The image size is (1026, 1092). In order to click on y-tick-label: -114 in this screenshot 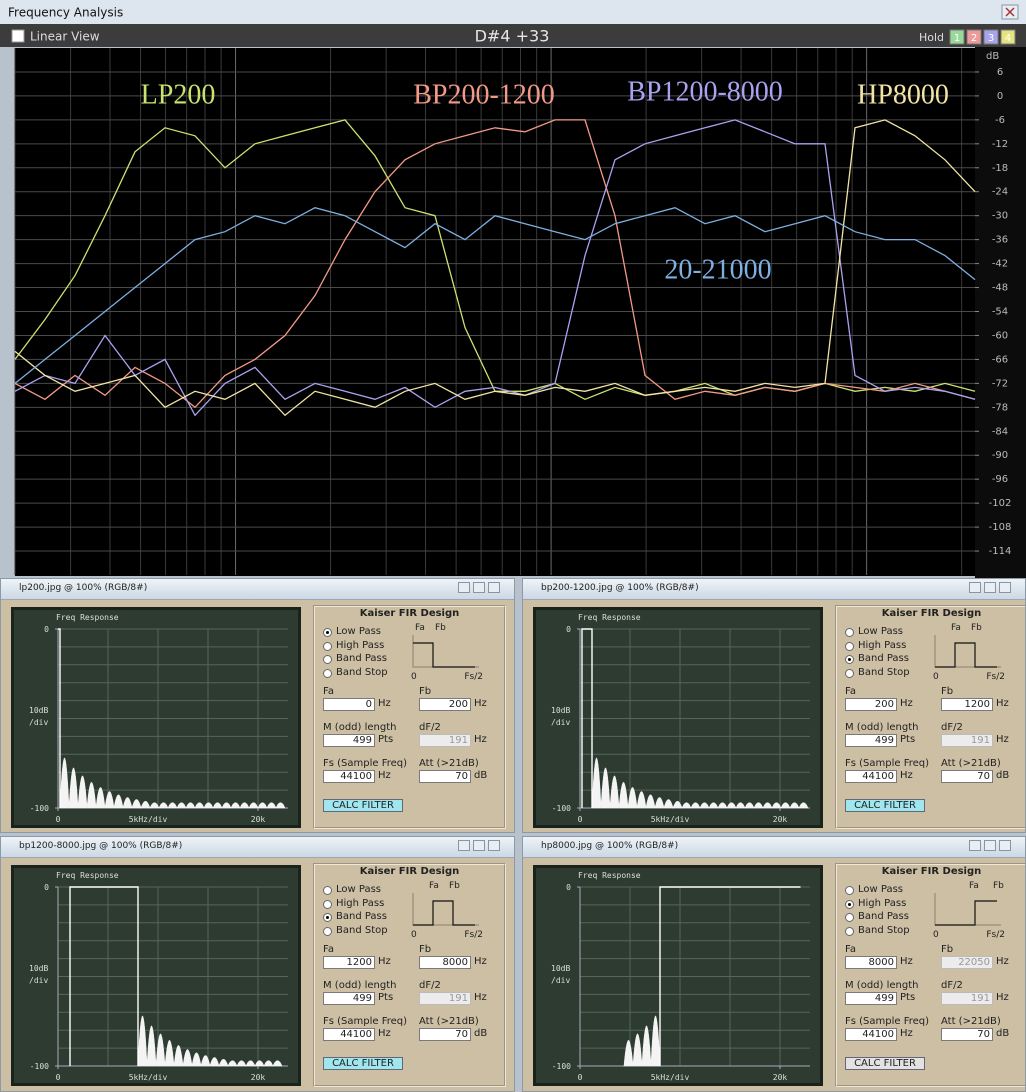, I will do `click(1000, 551)`.